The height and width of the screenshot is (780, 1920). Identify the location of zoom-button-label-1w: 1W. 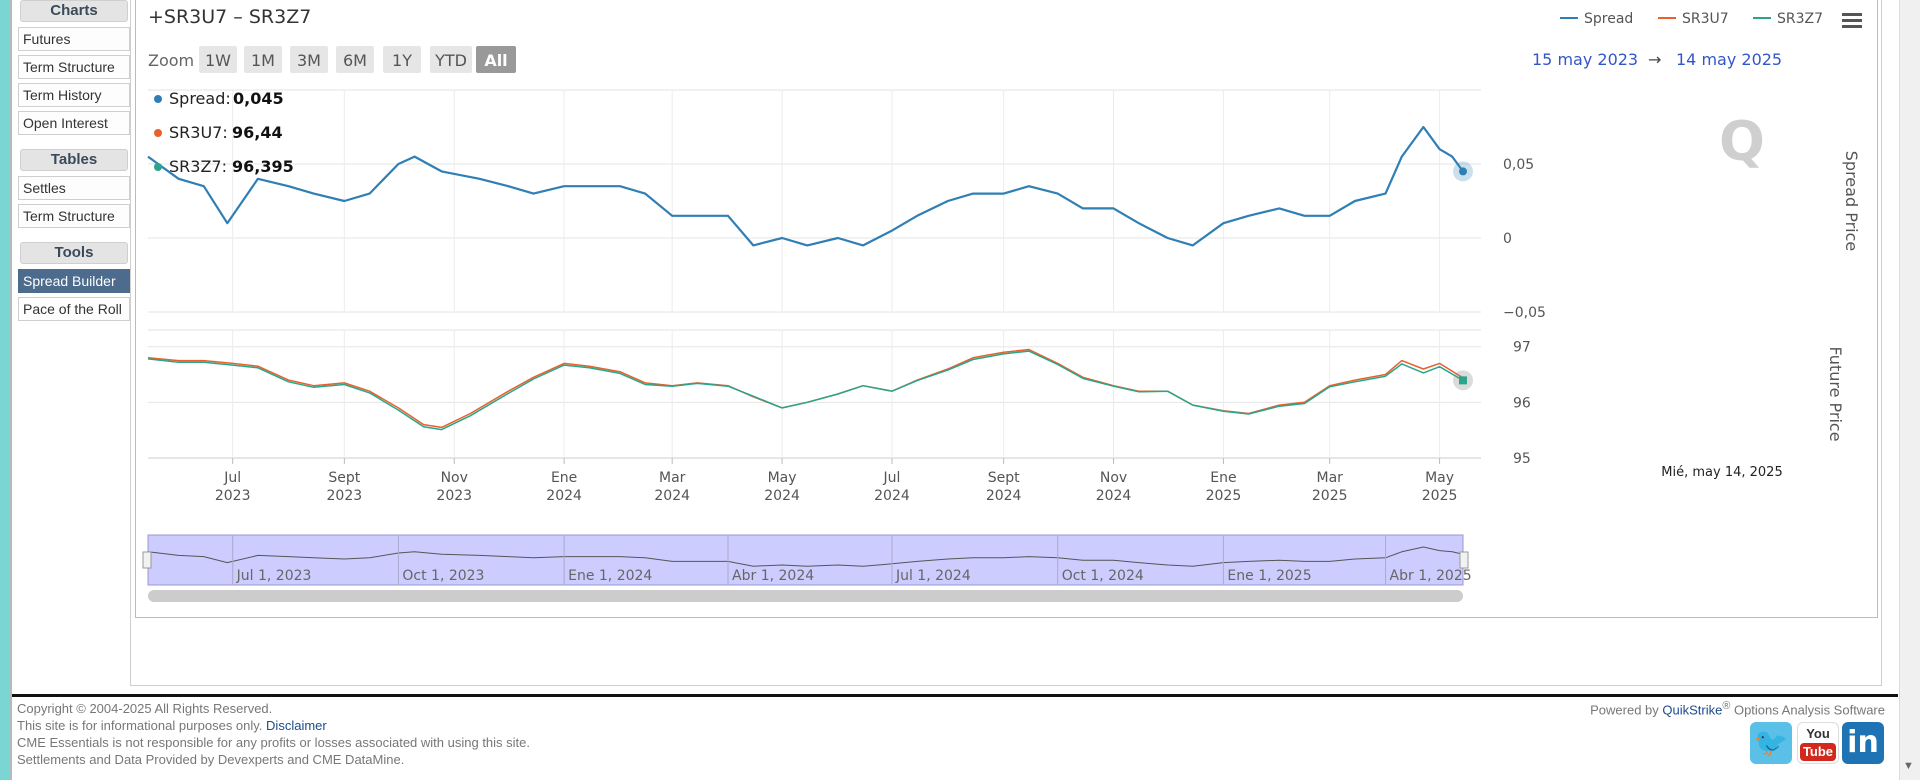
(218, 60).